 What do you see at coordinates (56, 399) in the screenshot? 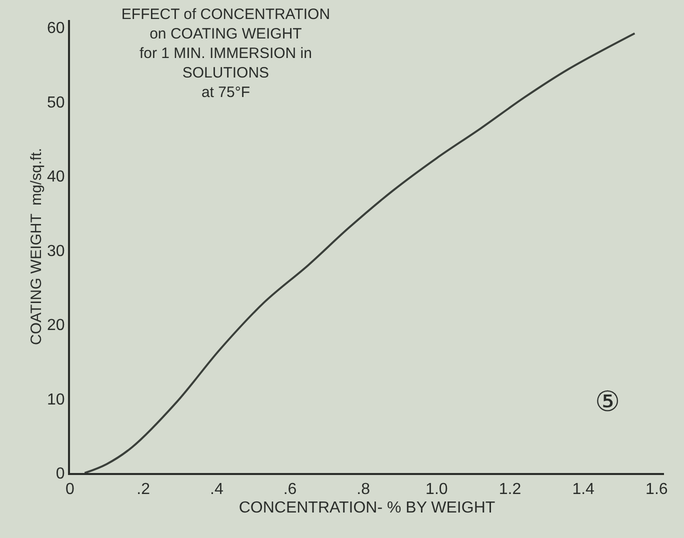
I see `y-tick-label: 10` at bounding box center [56, 399].